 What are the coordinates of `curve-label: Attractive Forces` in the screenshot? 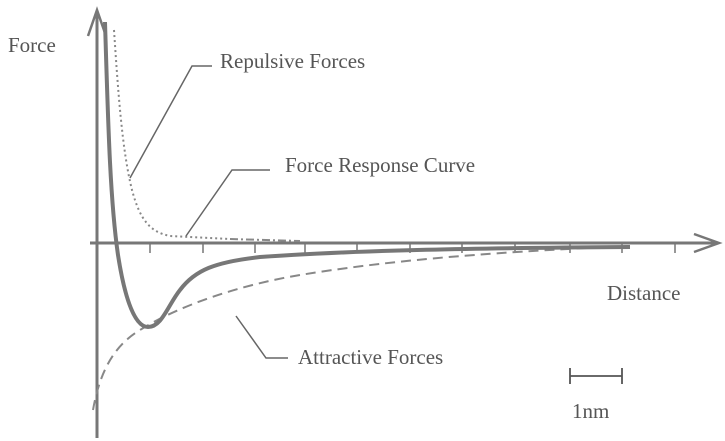 It's located at (370, 357).